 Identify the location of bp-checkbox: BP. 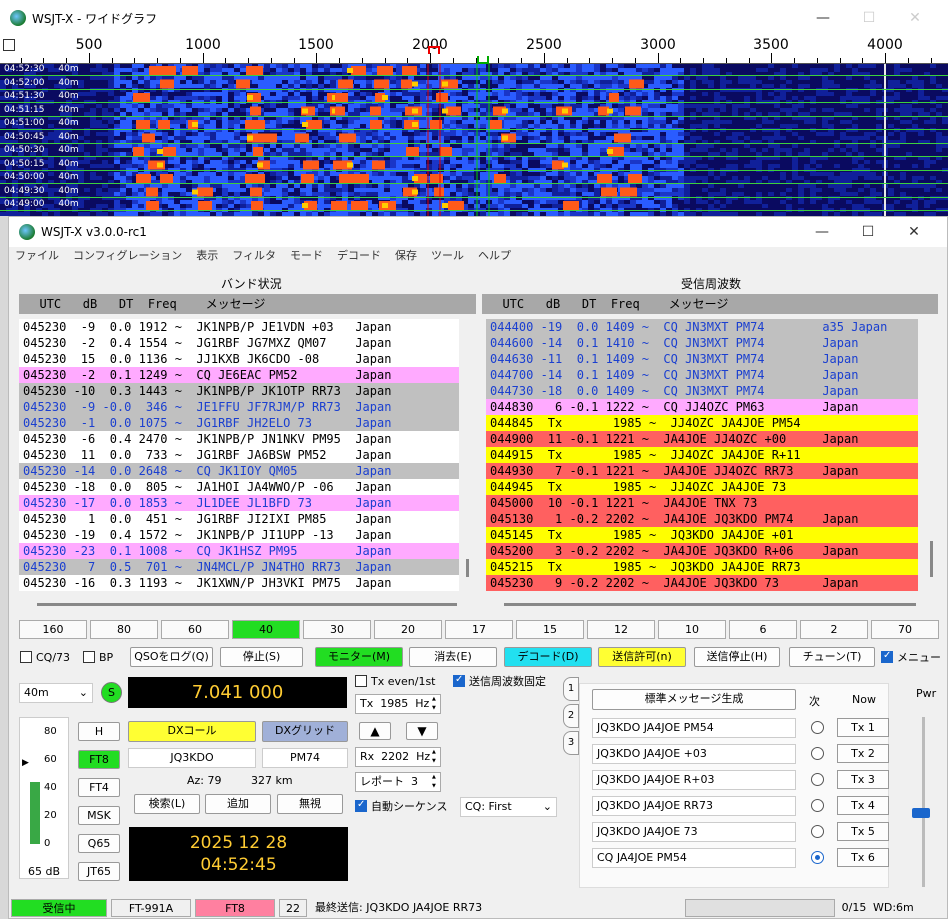
(98, 657).